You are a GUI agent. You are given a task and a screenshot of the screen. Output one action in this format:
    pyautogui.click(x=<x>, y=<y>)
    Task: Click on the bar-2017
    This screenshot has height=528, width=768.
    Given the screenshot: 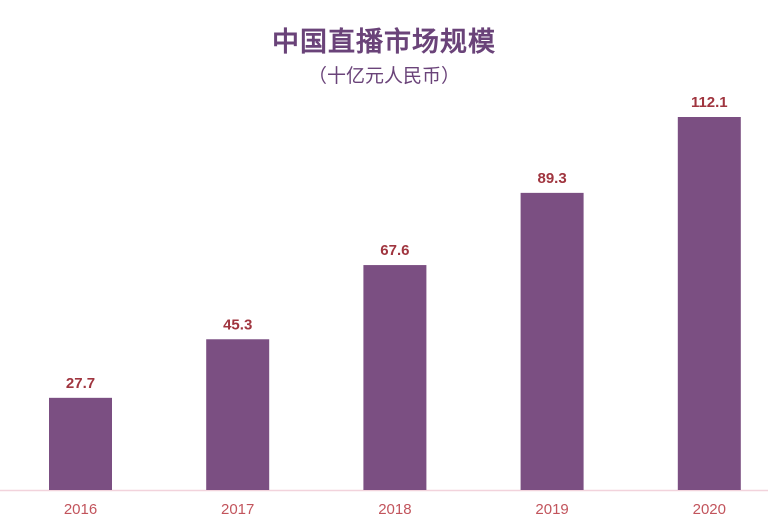 What is the action you would take?
    pyautogui.click(x=238, y=414)
    